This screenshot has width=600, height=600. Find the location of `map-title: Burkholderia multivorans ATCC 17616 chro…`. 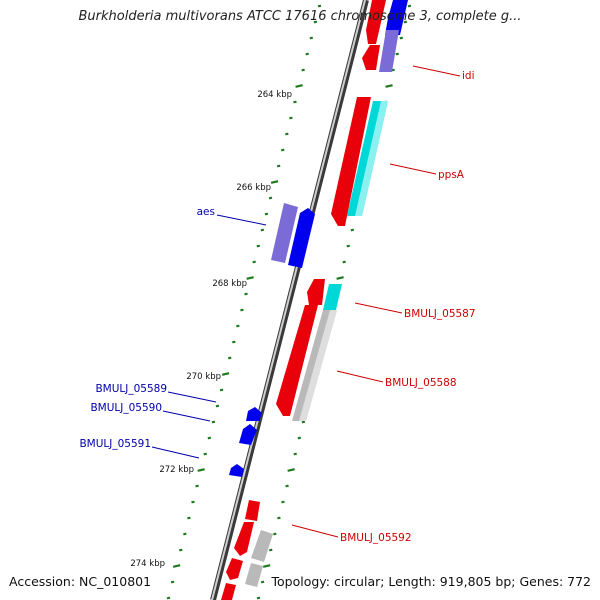

map-title: Burkholderia multivorans ATCC 17616 chro… is located at coordinates (300, 16).